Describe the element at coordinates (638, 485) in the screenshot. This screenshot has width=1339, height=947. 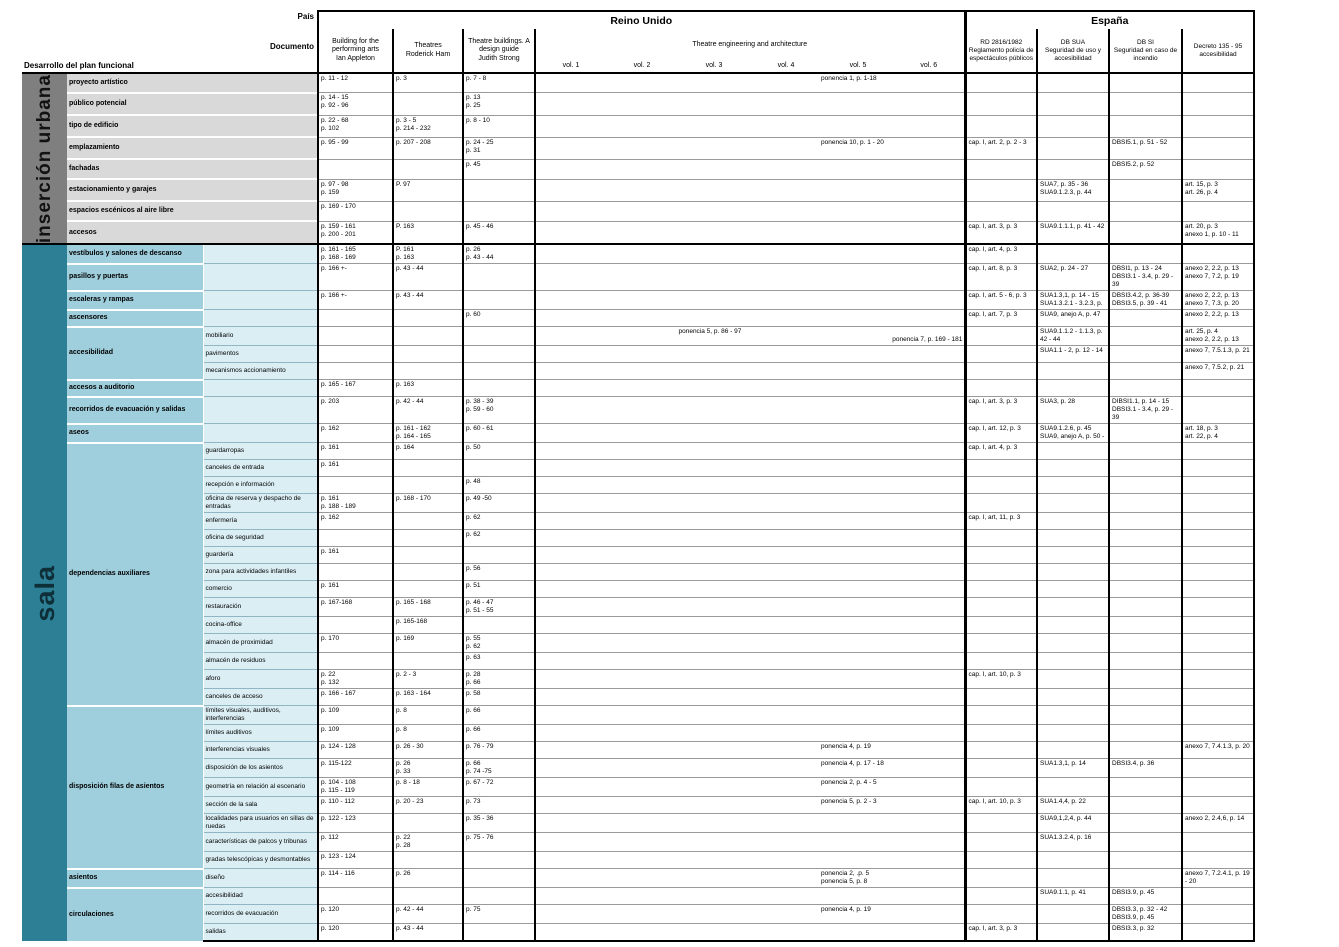
I see `table-row: recepción e información p. 48` at that location.